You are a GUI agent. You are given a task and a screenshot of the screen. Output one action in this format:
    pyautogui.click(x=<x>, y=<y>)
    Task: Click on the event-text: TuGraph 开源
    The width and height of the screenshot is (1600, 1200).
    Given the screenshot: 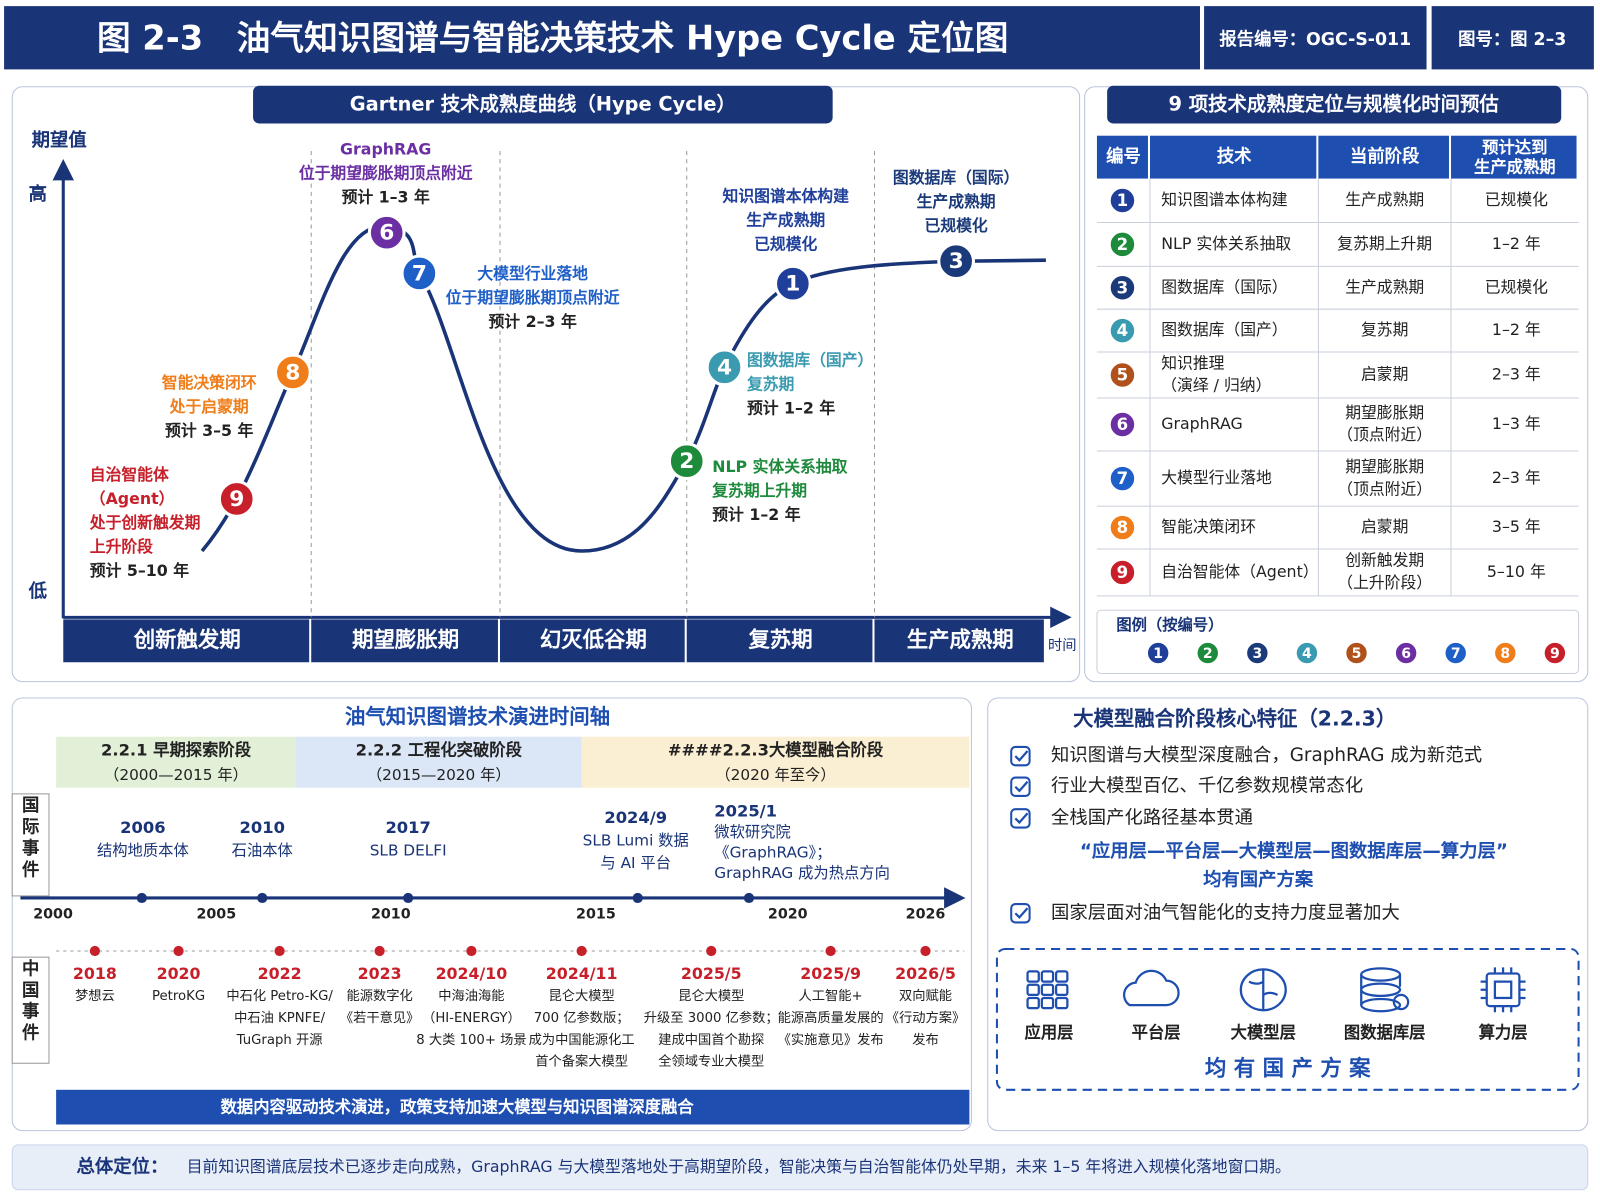 What is the action you would take?
    pyautogui.click(x=279, y=1040)
    